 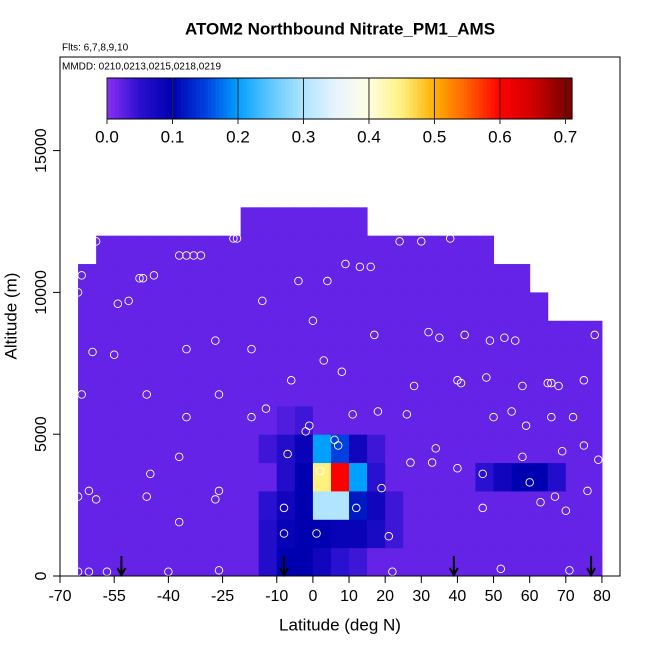 What do you see at coordinates (494, 596) in the screenshot?
I see `x-tick-label: 50` at bounding box center [494, 596].